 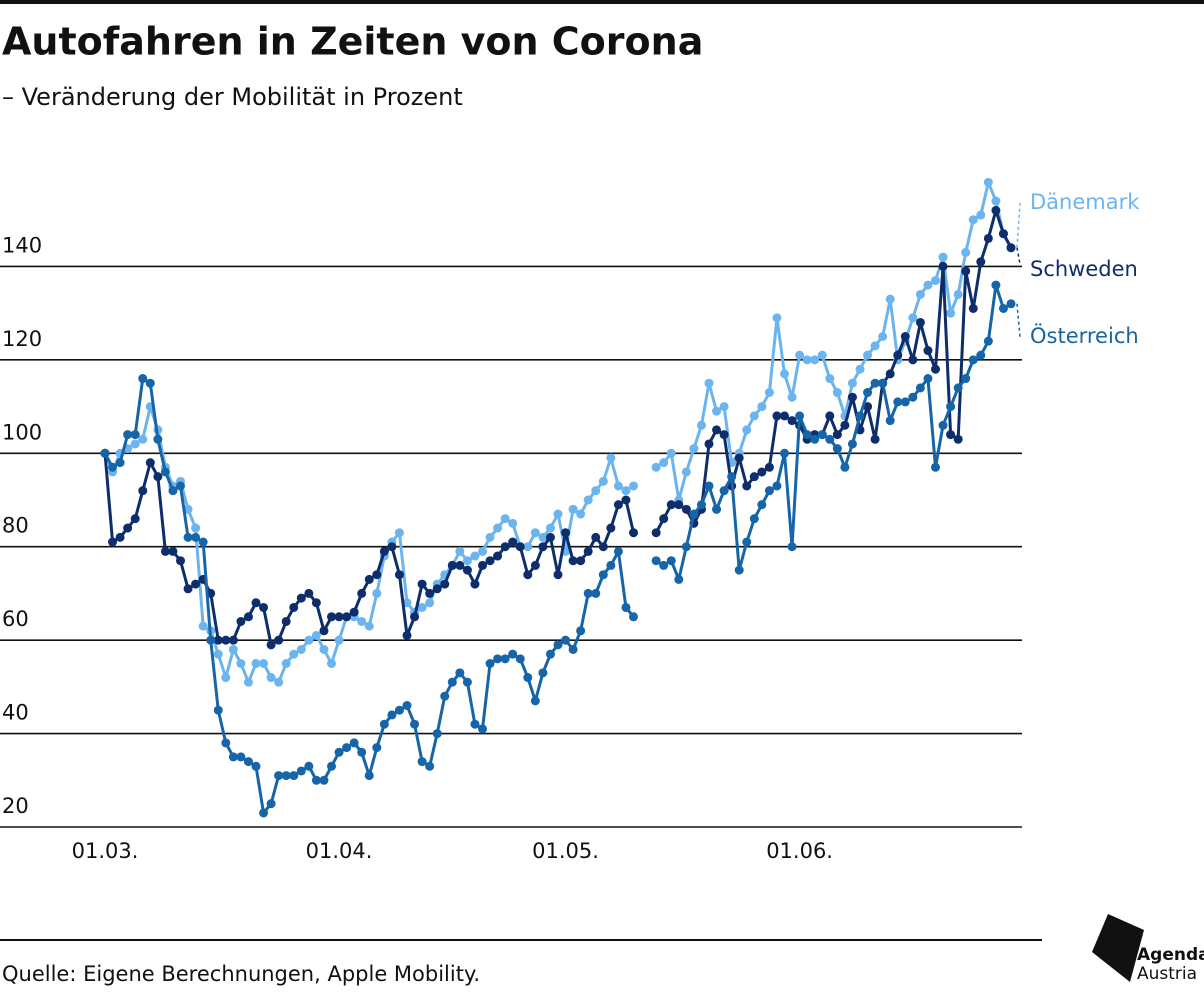 What do you see at coordinates (232, 97) in the screenshot?
I see `chart-subtitle: – Veränderung der Mobilität in Prozent` at bounding box center [232, 97].